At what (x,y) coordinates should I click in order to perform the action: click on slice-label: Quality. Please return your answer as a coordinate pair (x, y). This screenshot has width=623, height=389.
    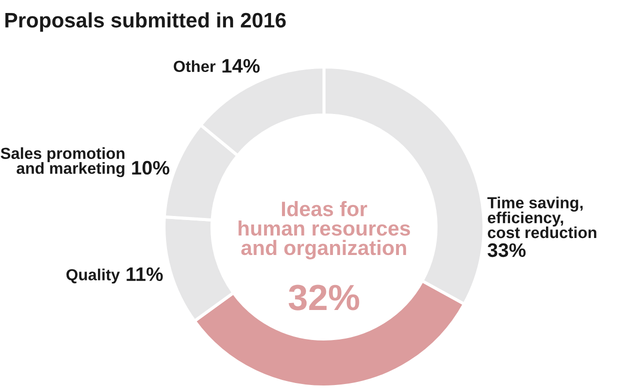
    Looking at the image, I should click on (93, 276).